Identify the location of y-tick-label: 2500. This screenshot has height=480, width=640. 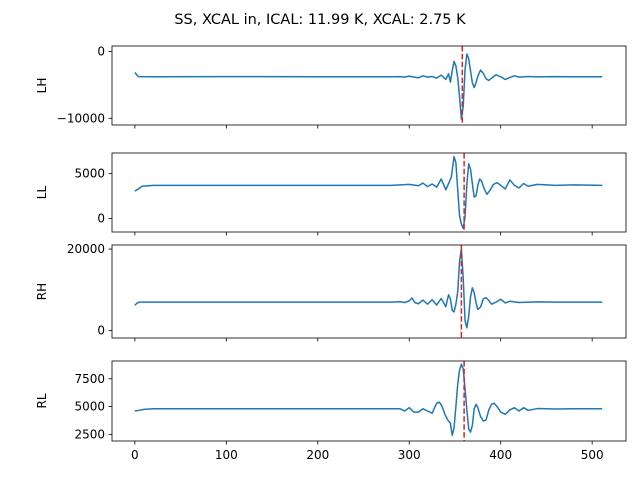
(89, 434).